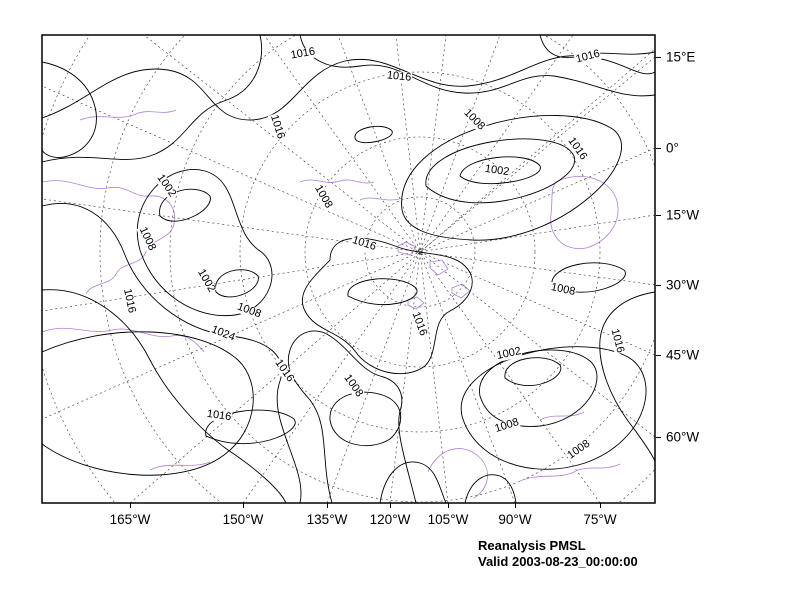 The width and height of the screenshot is (792, 612). Describe the element at coordinates (515, 519) in the screenshot. I see `bottom-tick-label: 90°W` at that location.